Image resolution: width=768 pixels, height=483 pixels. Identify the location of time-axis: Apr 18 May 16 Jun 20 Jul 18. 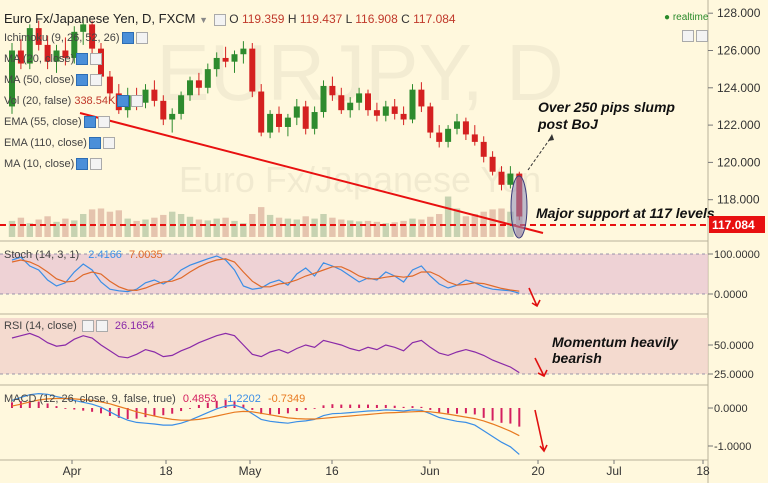
(386, 469).